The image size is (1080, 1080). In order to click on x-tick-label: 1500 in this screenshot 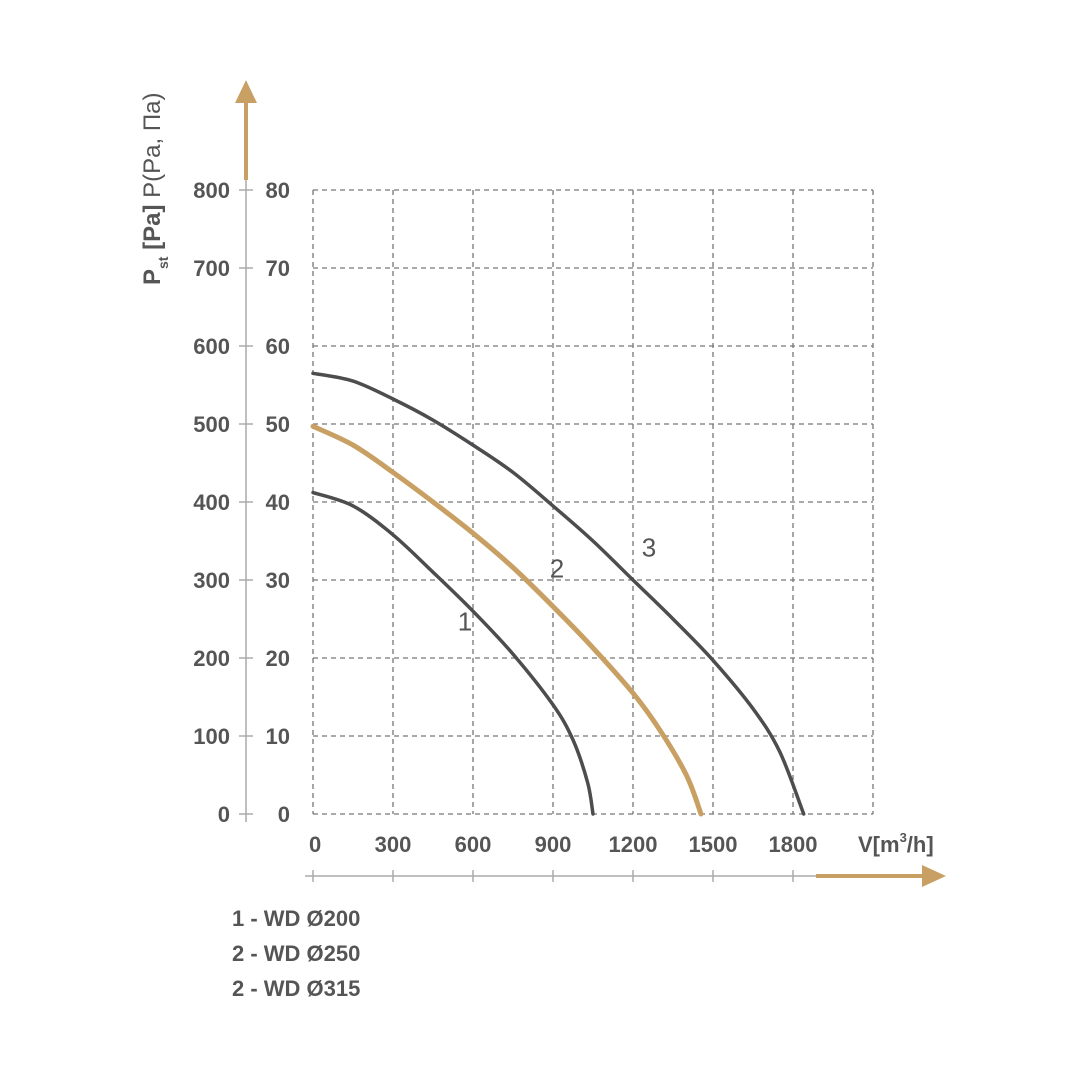, I will do `click(713, 844)`.